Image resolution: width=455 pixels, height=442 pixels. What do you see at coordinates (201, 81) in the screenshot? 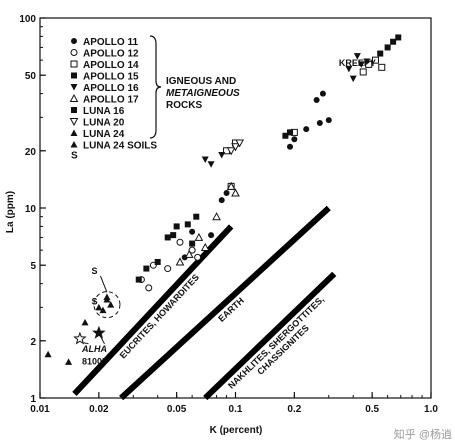
I see `bracket-label: IGNEOUS AND` at bounding box center [201, 81].